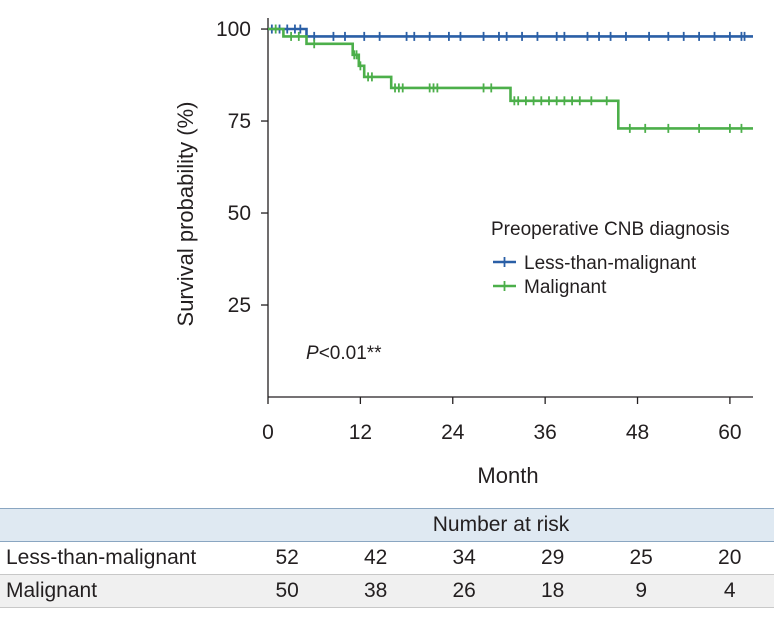  I want to click on x-axis-title: Month, so click(507, 475).